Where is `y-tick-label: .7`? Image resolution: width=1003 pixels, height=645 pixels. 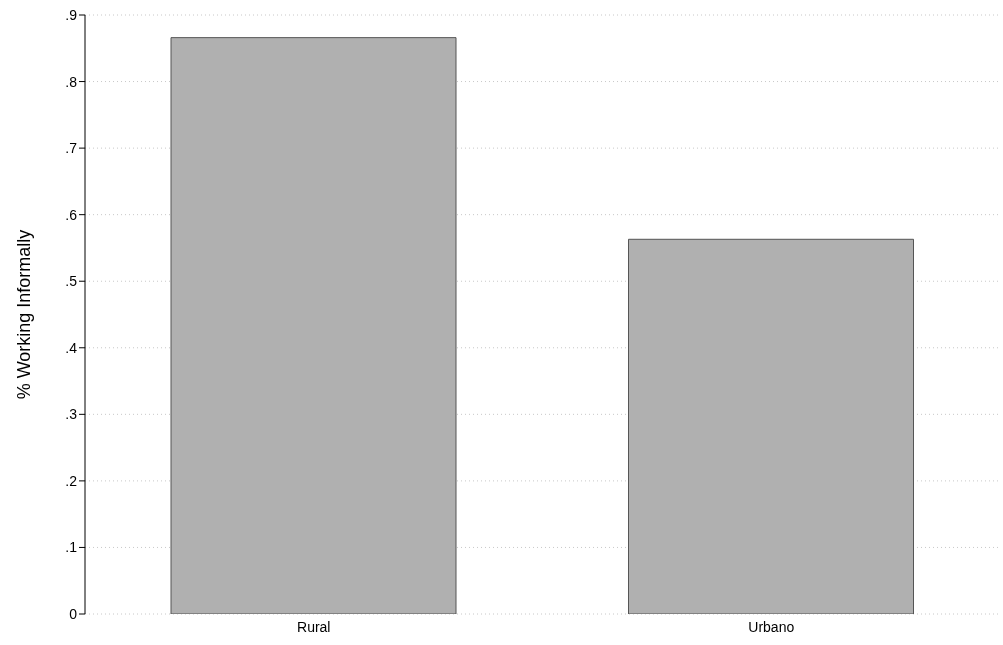
y-tick-label: .7 is located at coordinates (71, 148).